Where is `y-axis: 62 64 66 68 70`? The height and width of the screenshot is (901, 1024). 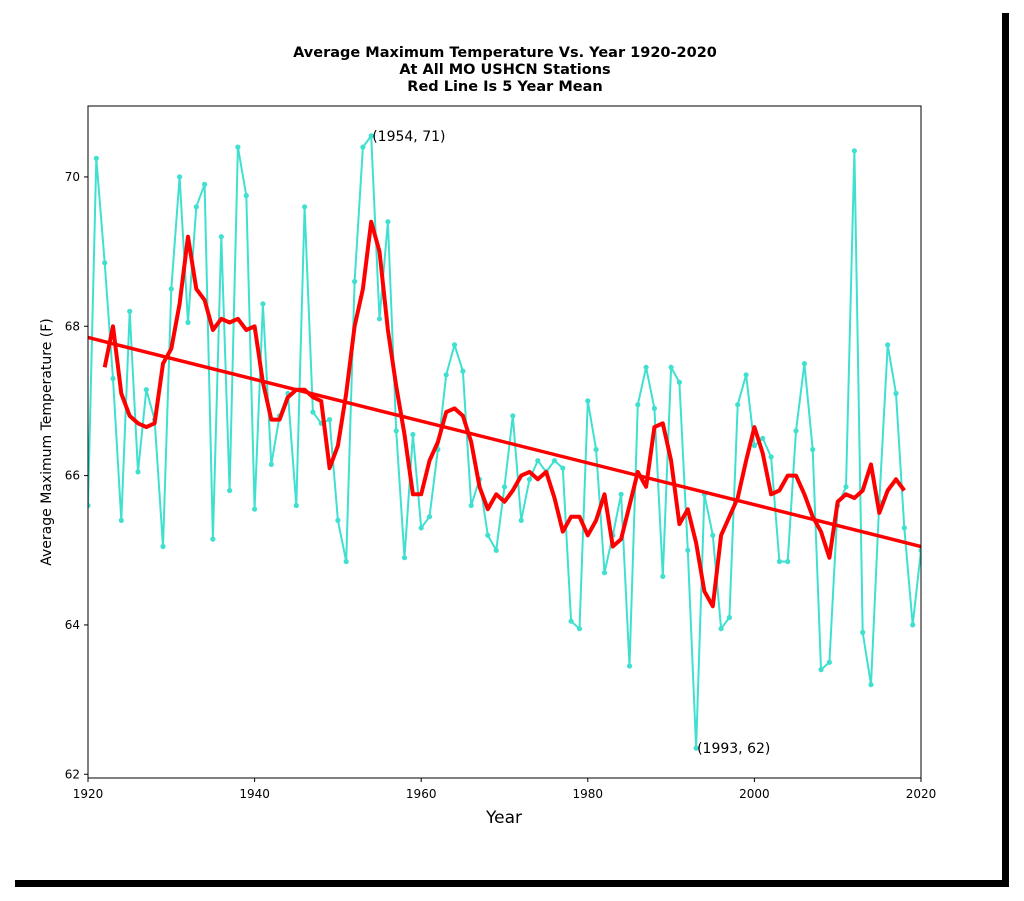 y-axis: 62 64 66 68 70 is located at coordinates (76, 475).